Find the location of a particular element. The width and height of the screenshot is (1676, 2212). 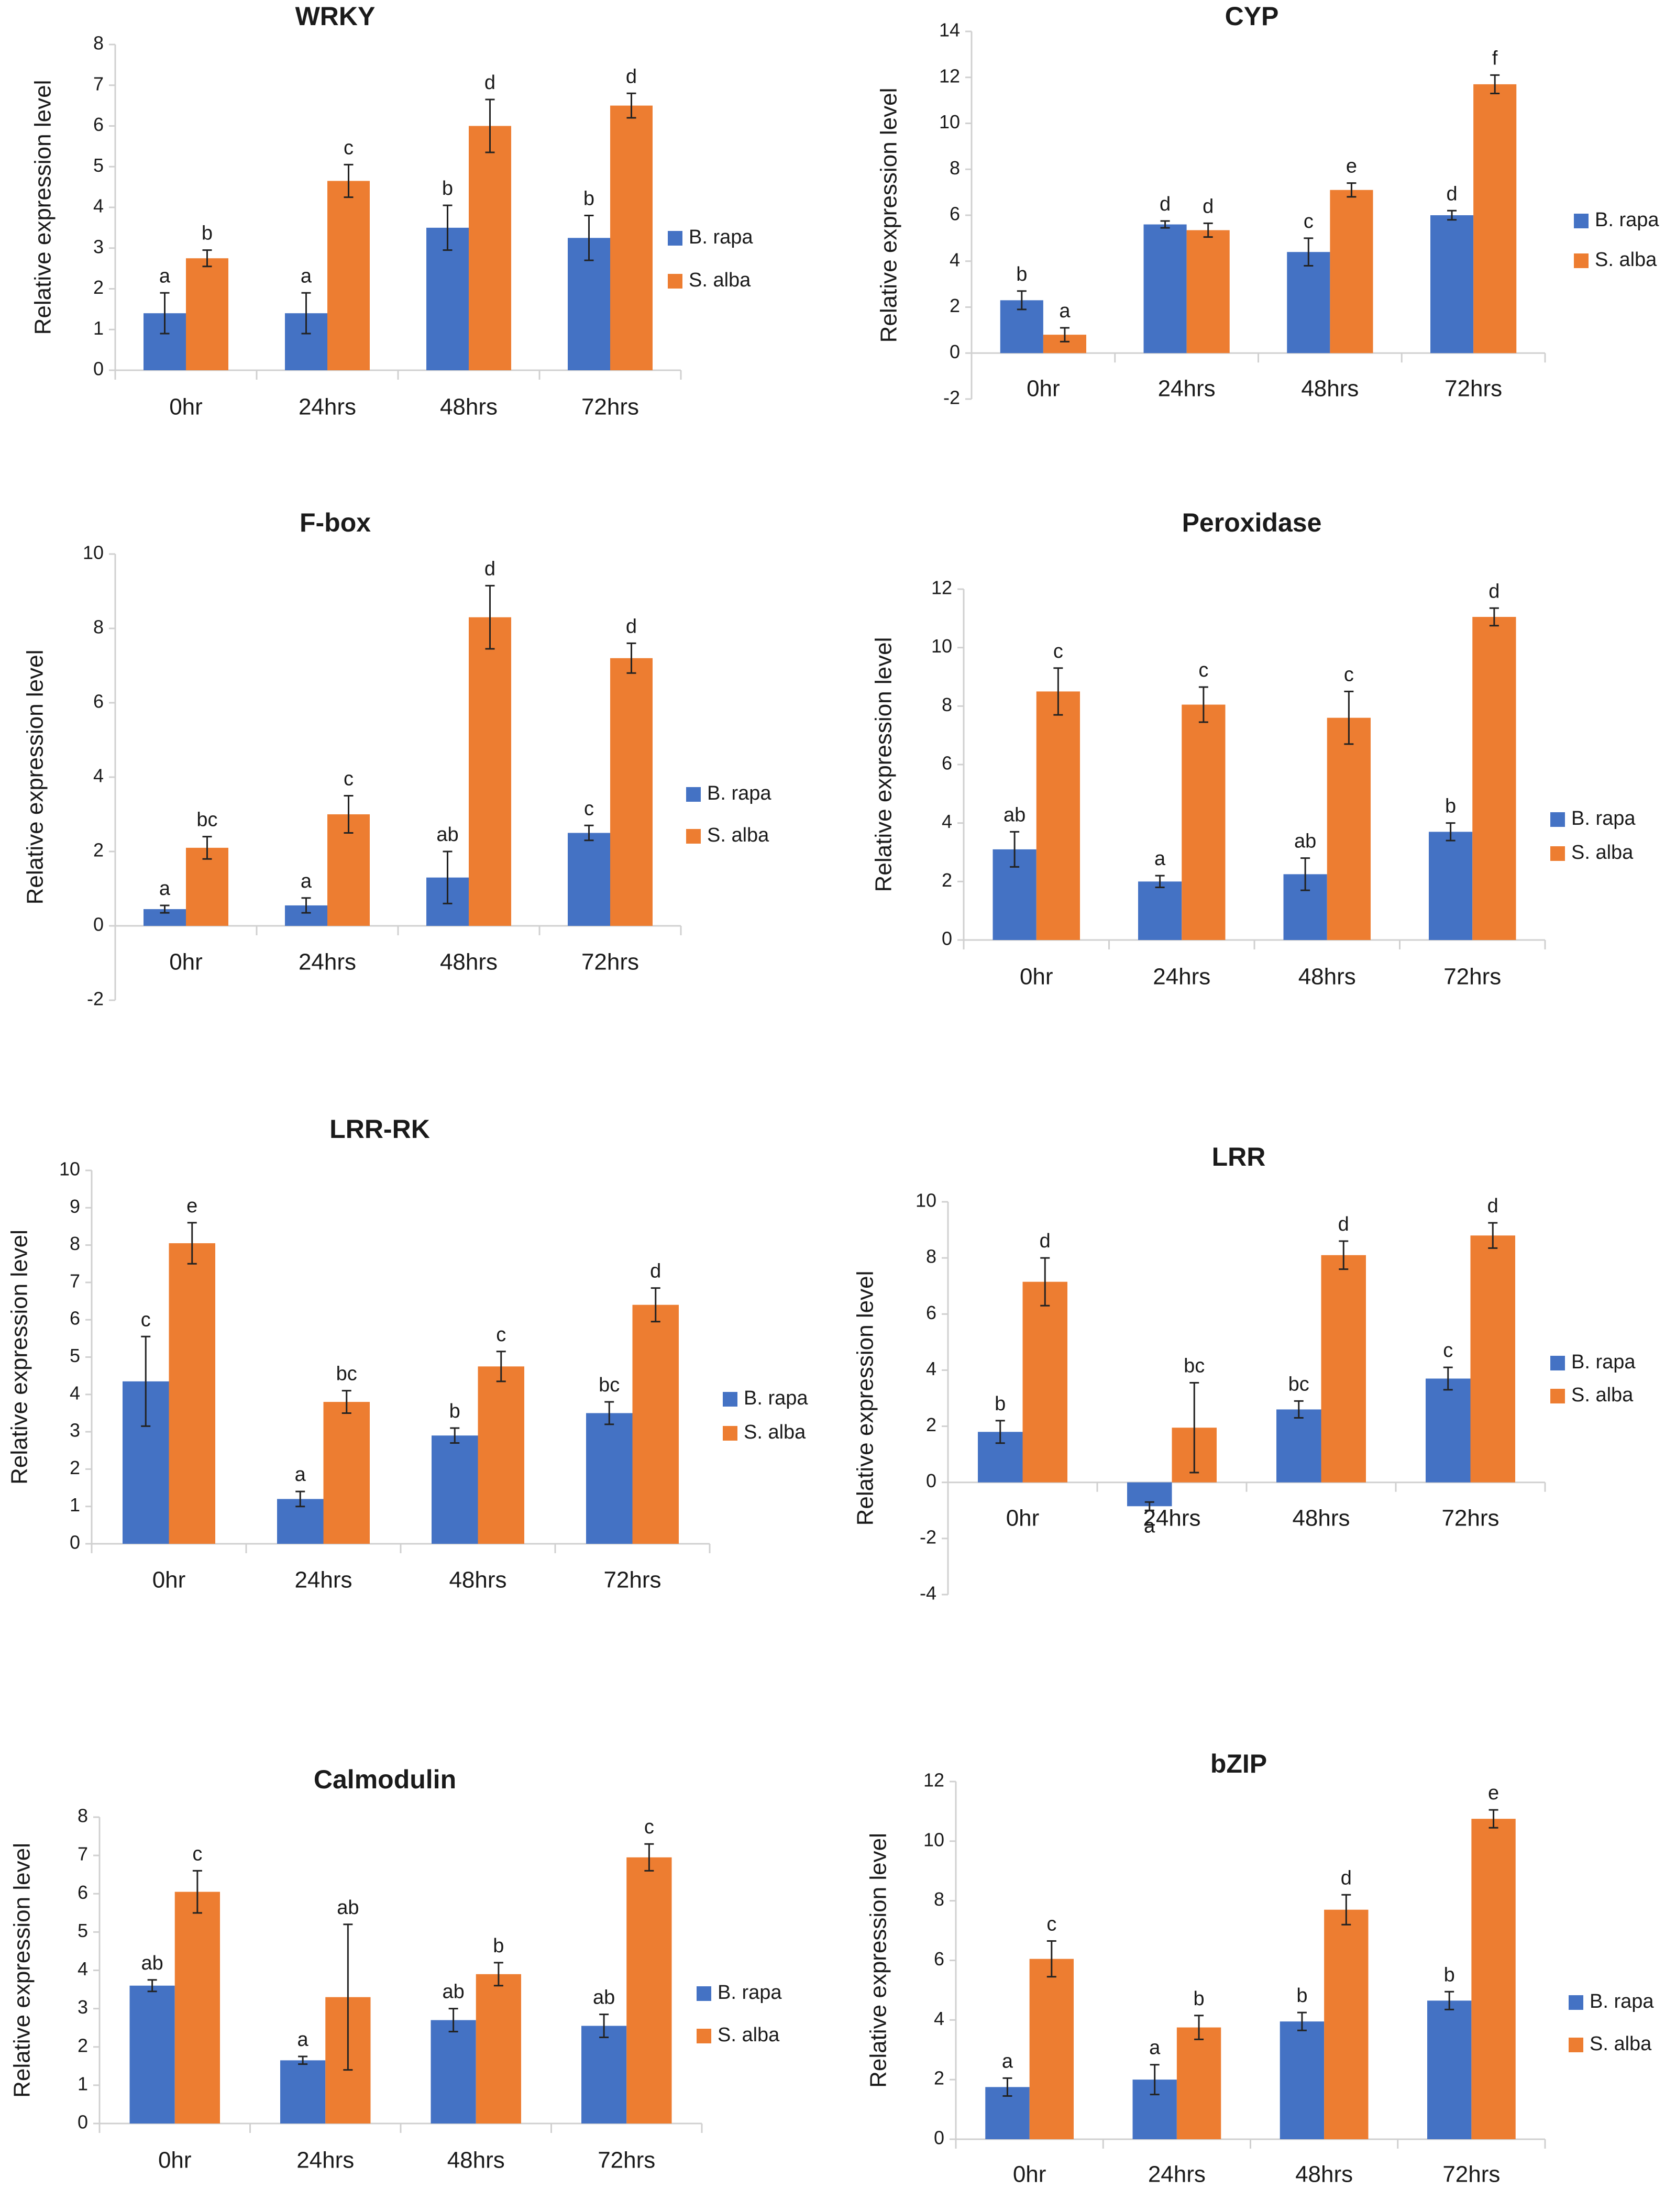

category-label: 0hr is located at coordinates (186, 962).